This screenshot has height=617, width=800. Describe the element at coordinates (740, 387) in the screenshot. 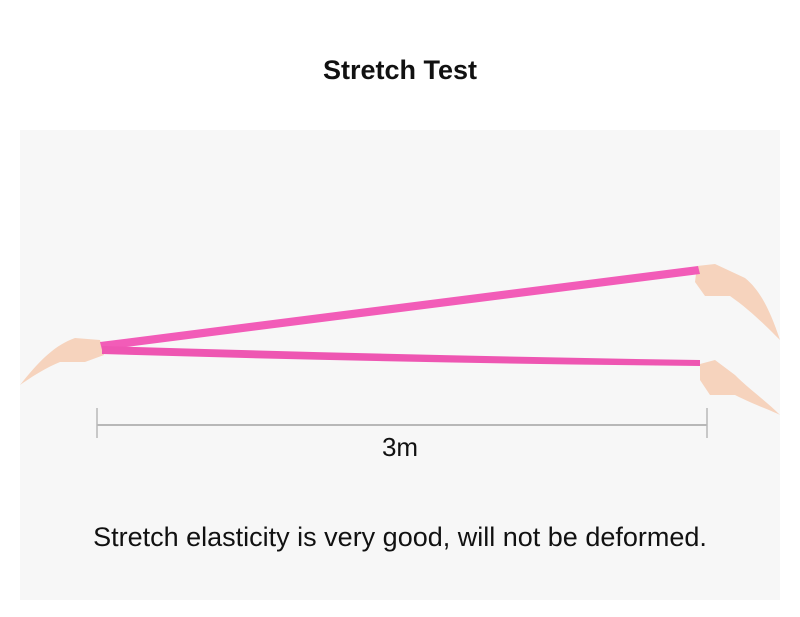

I see `right-bottom-hand` at that location.